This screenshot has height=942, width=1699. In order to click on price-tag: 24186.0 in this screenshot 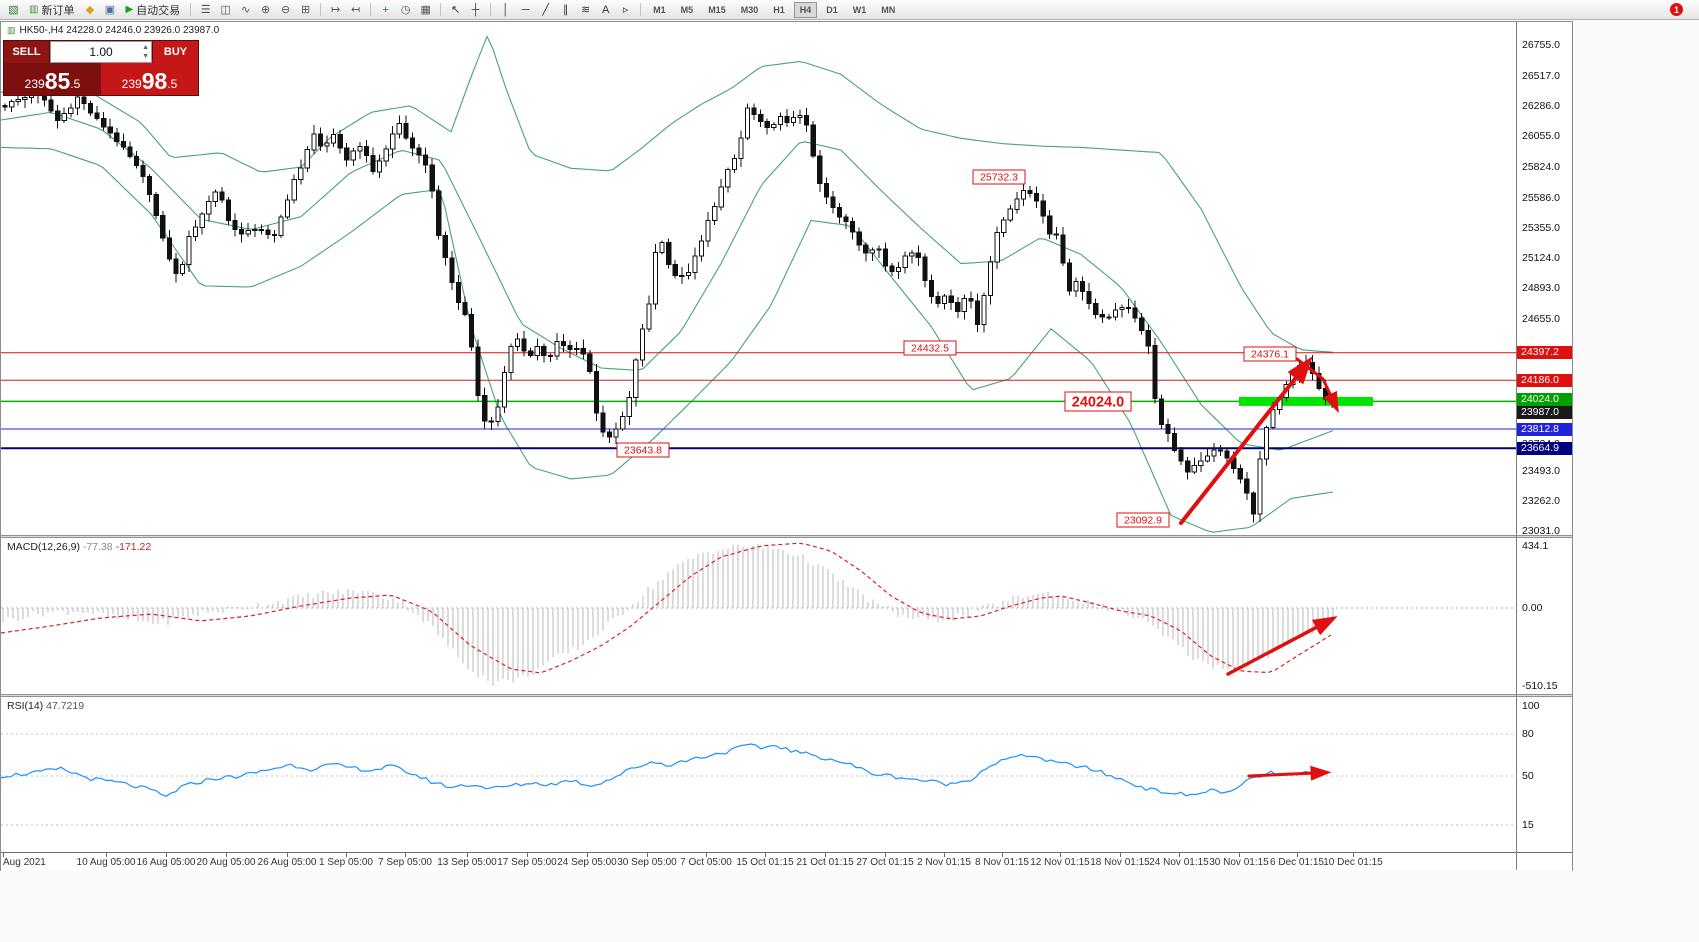, I will do `click(1544, 380)`.